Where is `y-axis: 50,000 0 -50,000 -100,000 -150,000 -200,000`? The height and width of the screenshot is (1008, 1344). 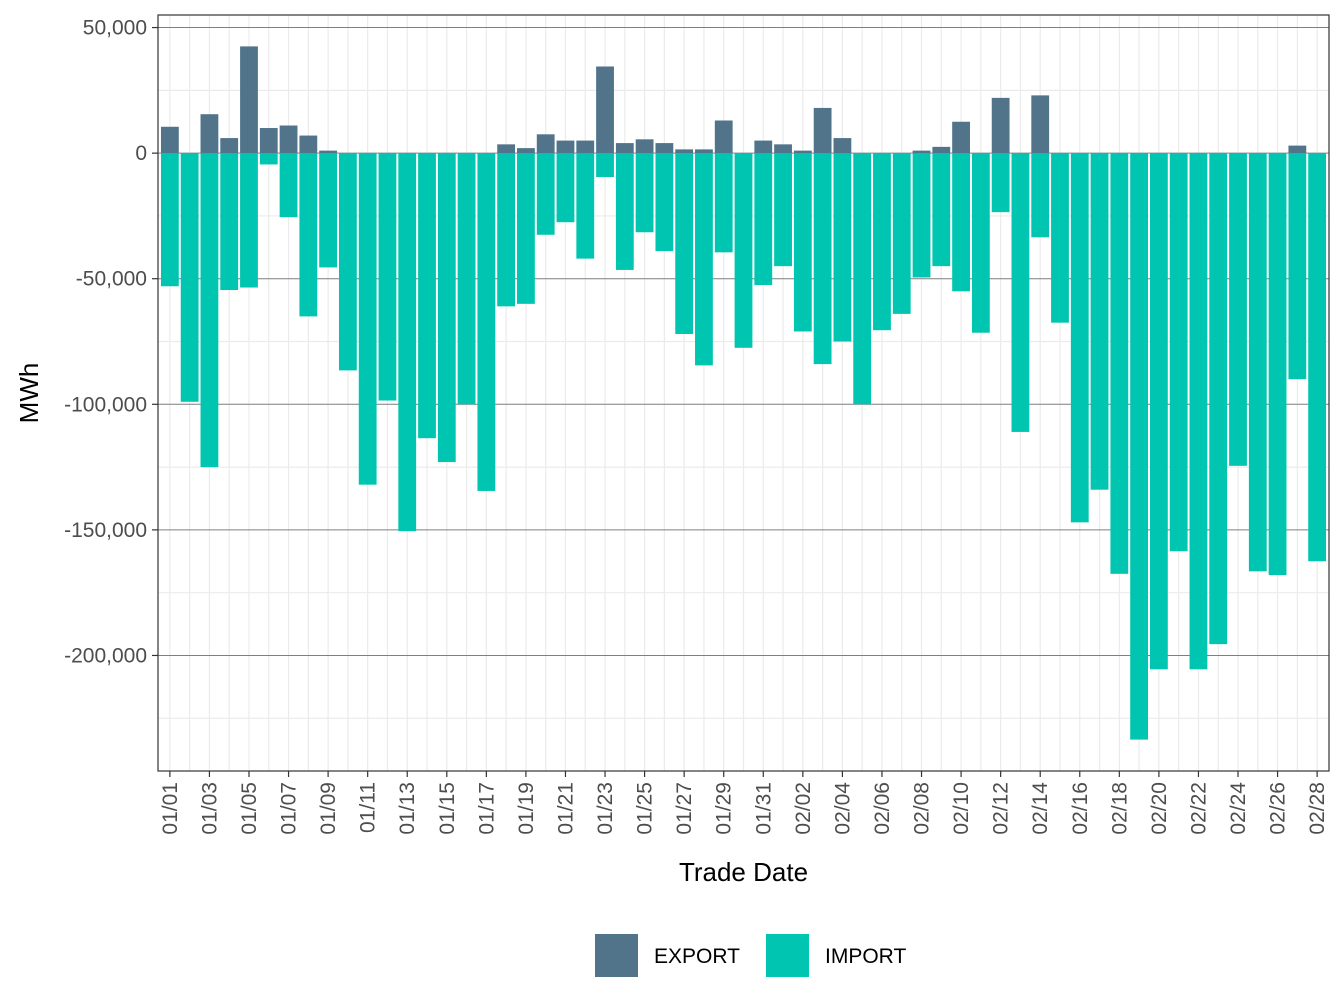 y-axis: 50,000 0 -50,000 -100,000 -150,000 -200,000 is located at coordinates (111, 342).